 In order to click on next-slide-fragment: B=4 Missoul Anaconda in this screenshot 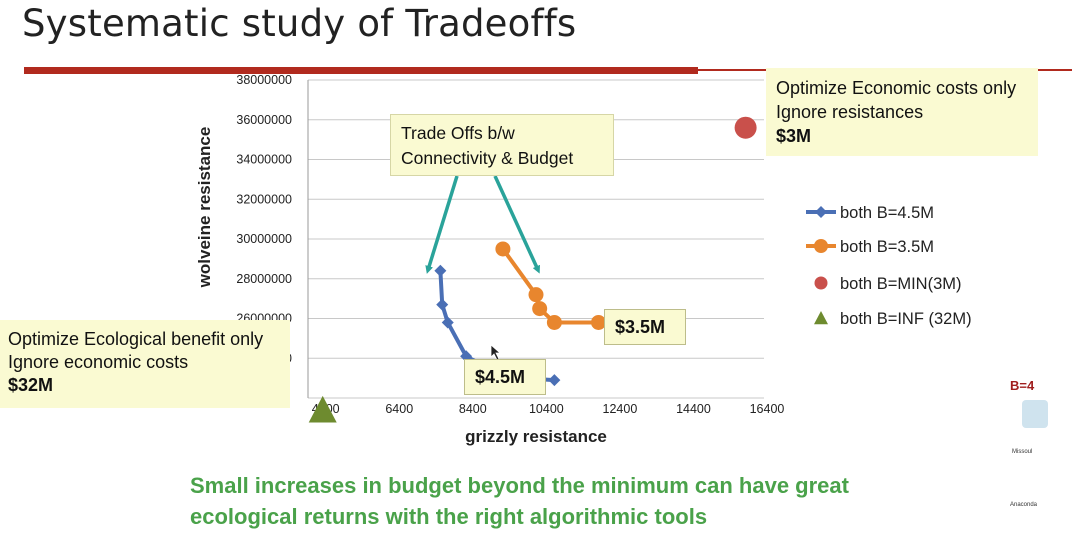, I will do `click(1028, 448)`.